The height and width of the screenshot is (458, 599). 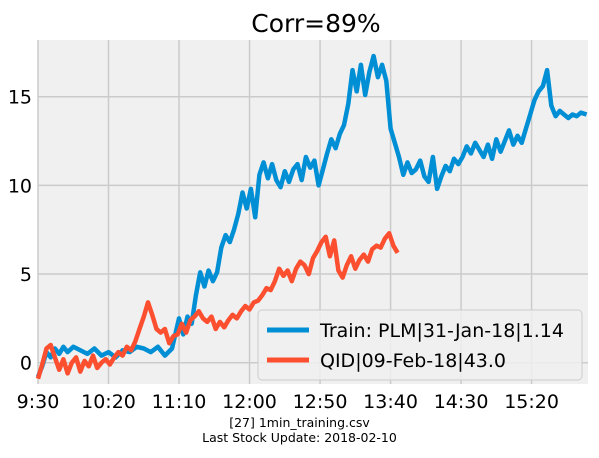 What do you see at coordinates (531, 402) in the screenshot?
I see `x-tick-label: 15:20` at bounding box center [531, 402].